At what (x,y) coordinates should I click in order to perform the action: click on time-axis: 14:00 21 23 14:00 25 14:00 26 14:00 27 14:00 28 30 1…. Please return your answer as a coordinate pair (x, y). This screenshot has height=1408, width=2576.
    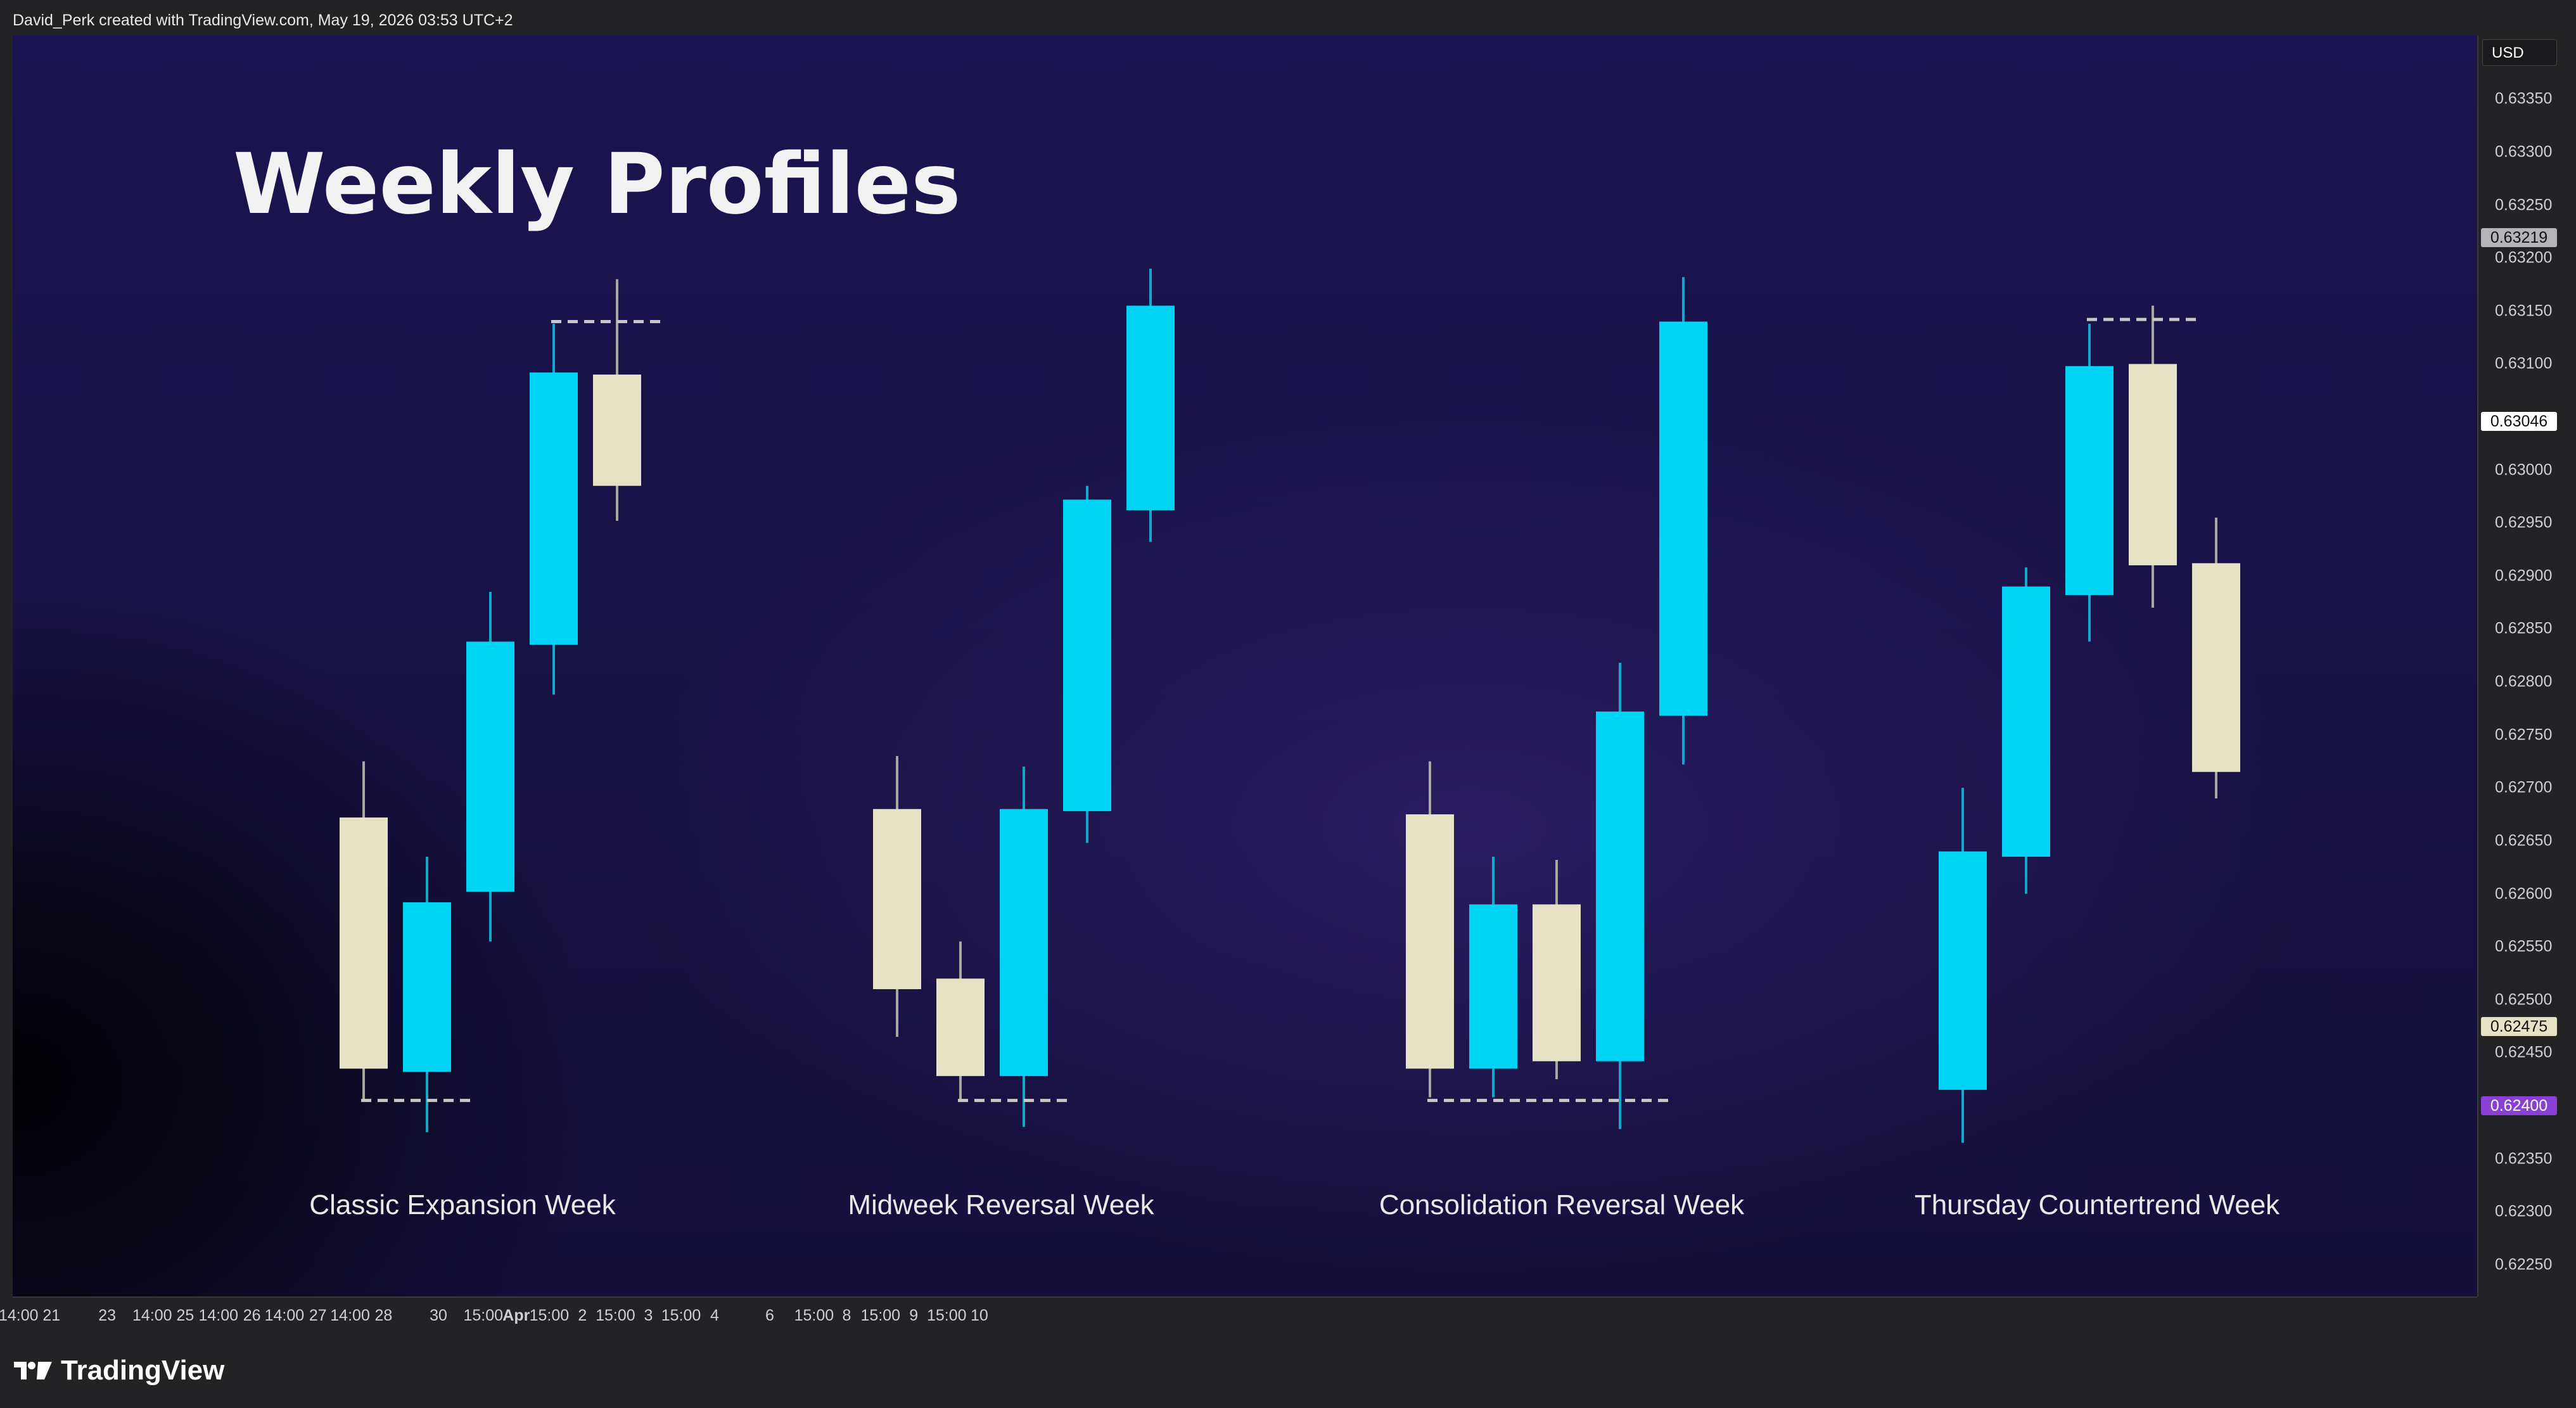
    Looking at the image, I should click on (1238, 1314).